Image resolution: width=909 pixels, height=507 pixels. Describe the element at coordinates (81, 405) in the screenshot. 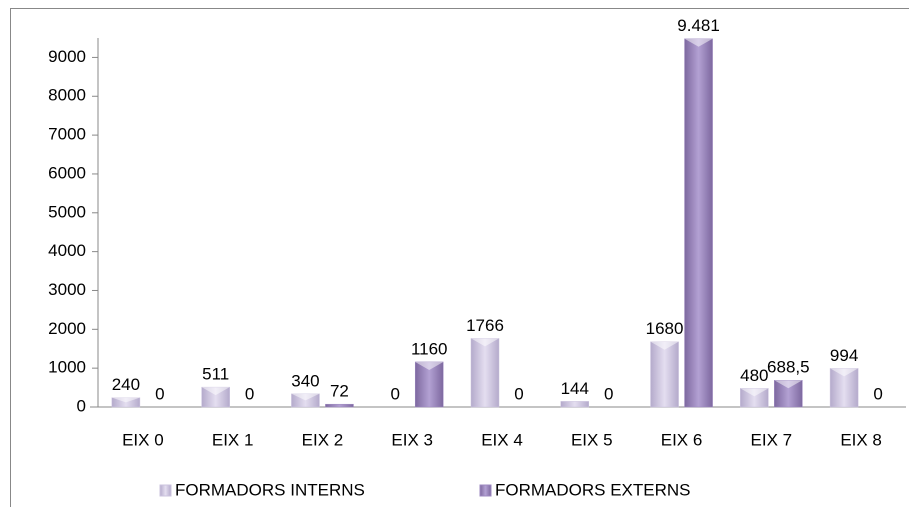

I see `y-tick-label: 0` at that location.